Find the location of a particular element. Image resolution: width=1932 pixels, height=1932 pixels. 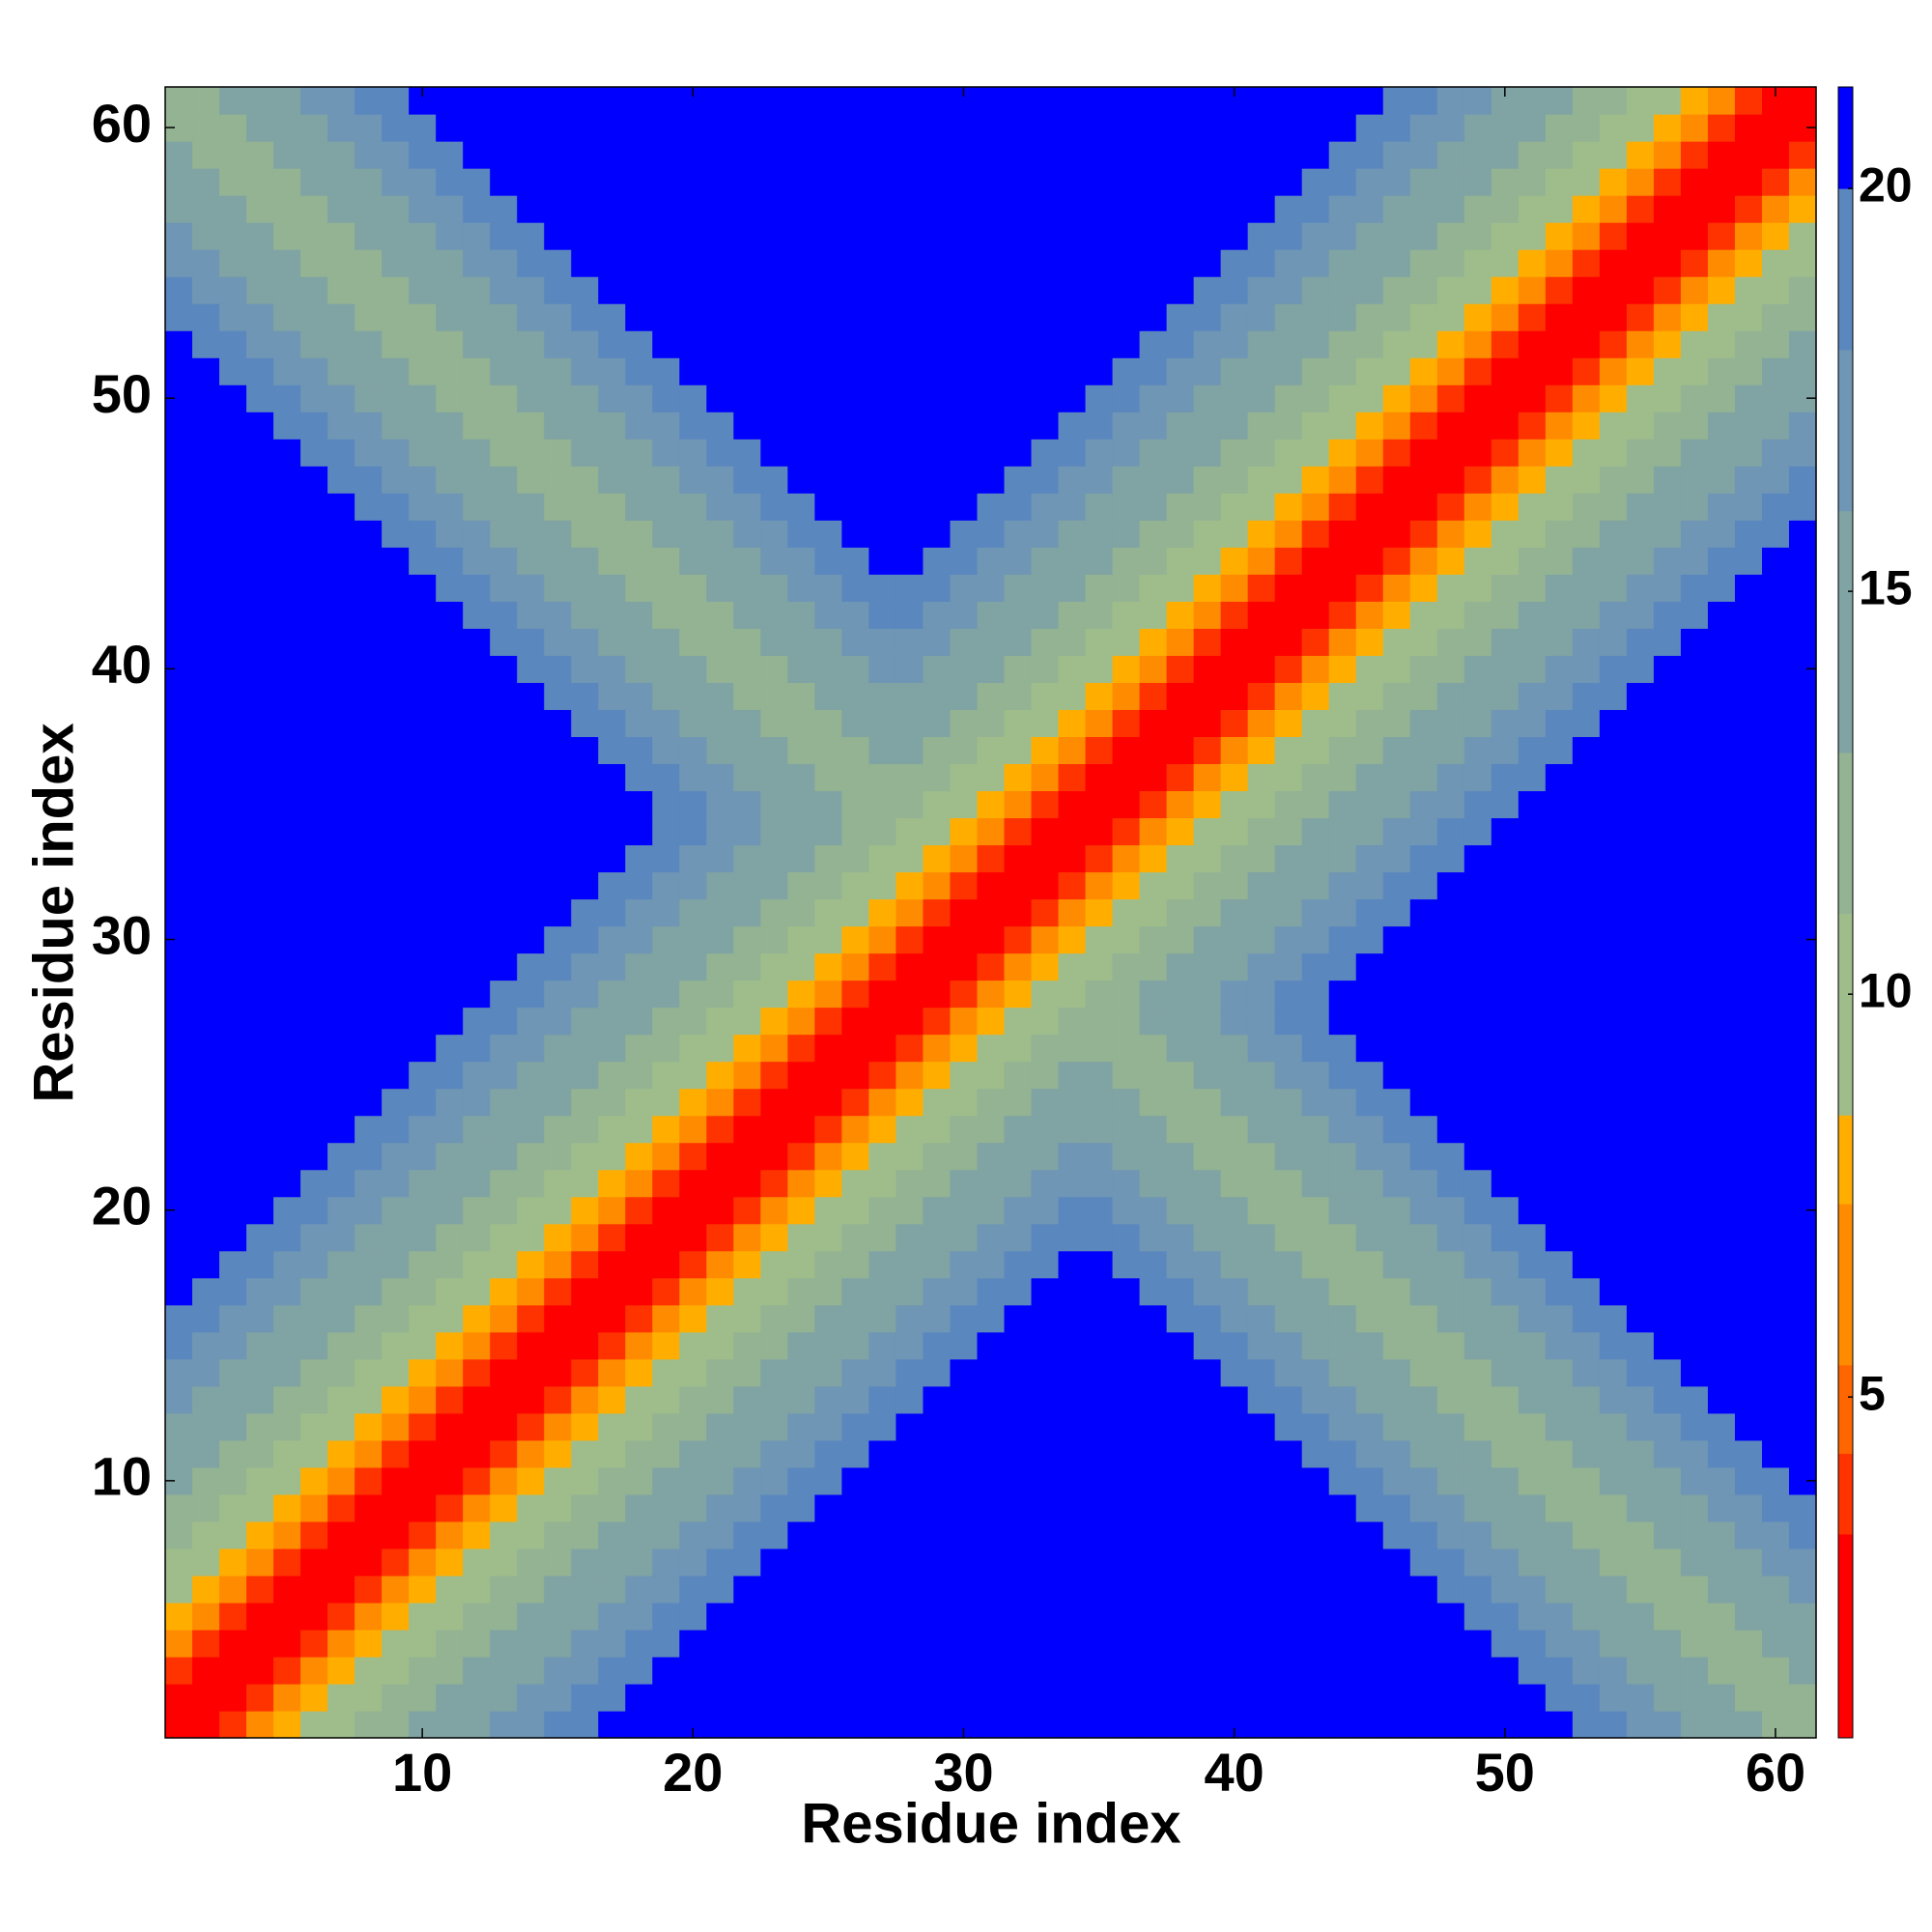

x-tick-label: 40 is located at coordinates (1234, 1772).